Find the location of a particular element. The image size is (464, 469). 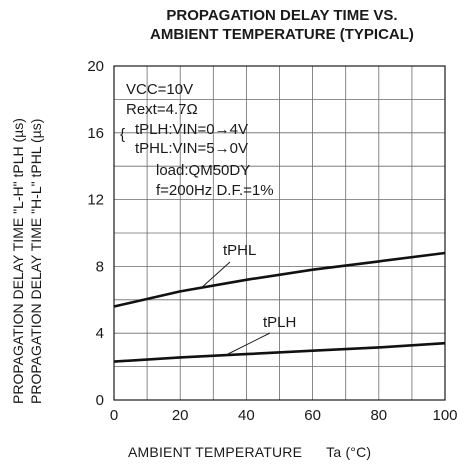

chart-title: PROPAGATION DELAY TIME VS. is located at coordinates (282, 15).